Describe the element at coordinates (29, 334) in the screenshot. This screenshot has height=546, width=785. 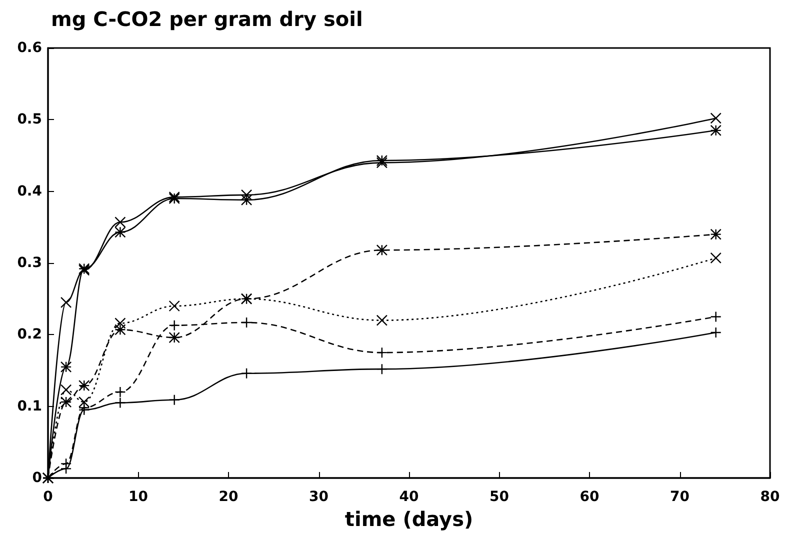
I see `y-tick-label: 0.2` at that location.